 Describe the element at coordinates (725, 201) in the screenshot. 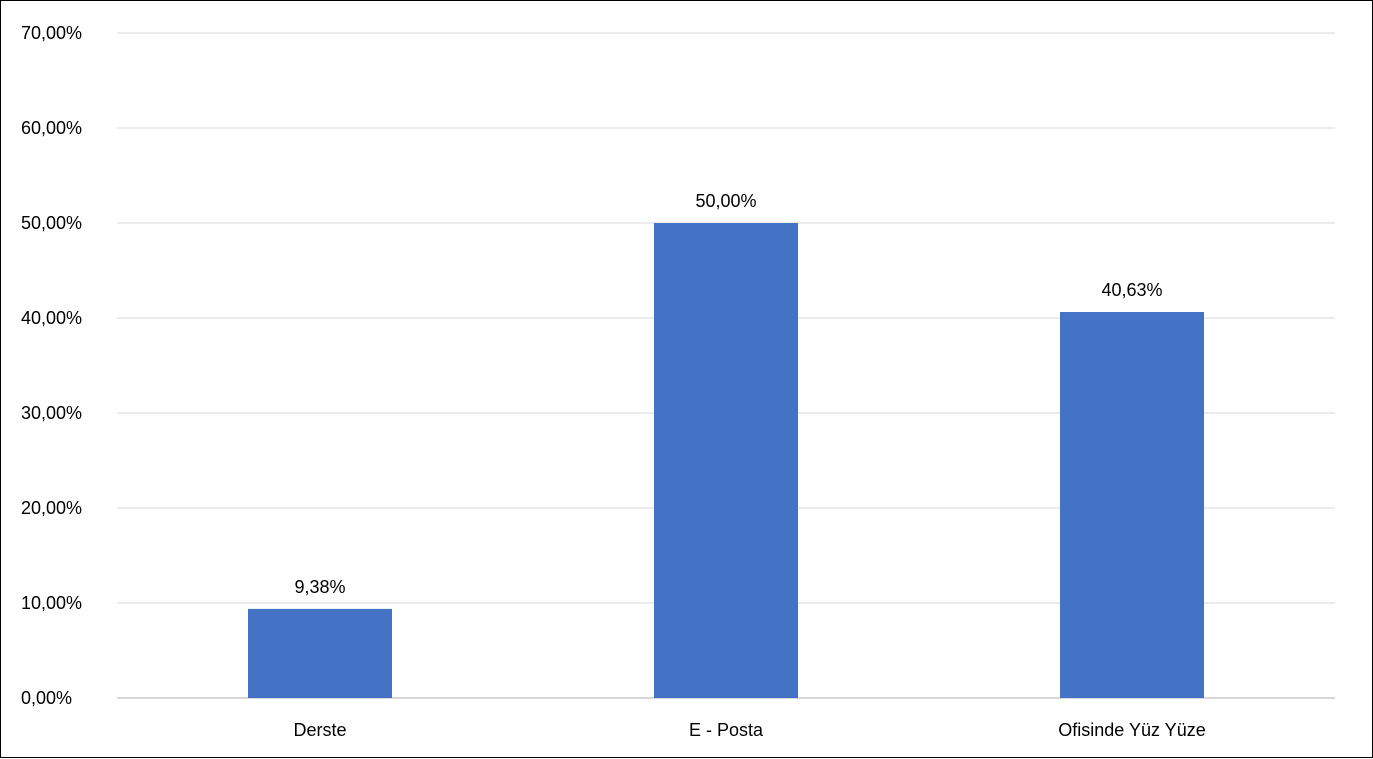

I see `data-label: 50,00%` at that location.